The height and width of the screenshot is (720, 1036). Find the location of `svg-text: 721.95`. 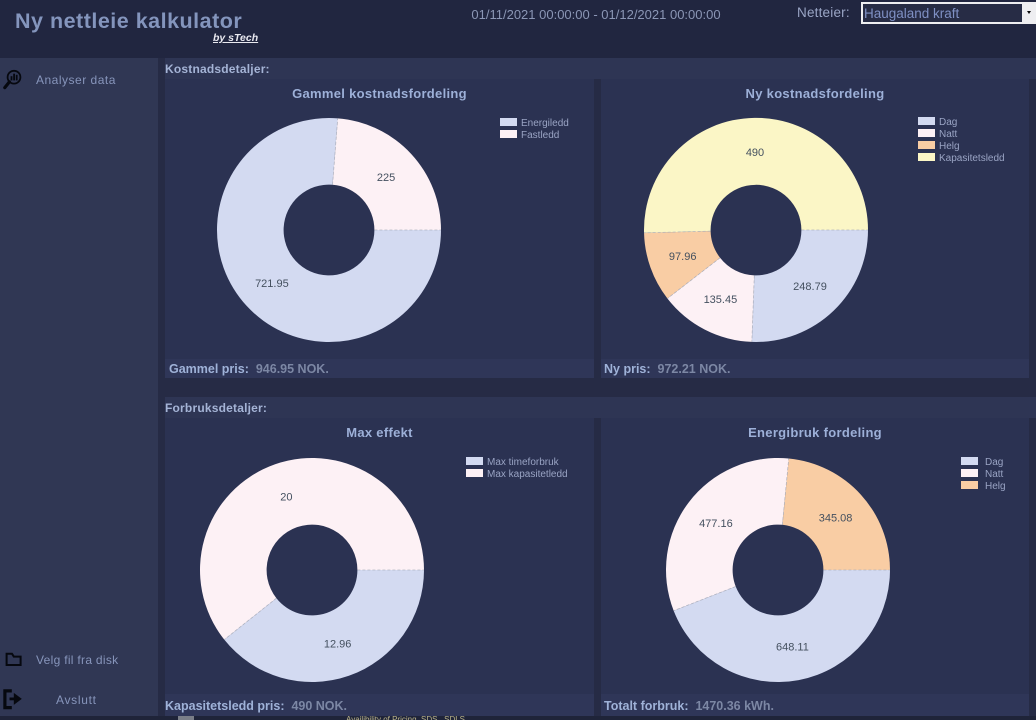

svg-text: 721.95 is located at coordinates (272, 284).